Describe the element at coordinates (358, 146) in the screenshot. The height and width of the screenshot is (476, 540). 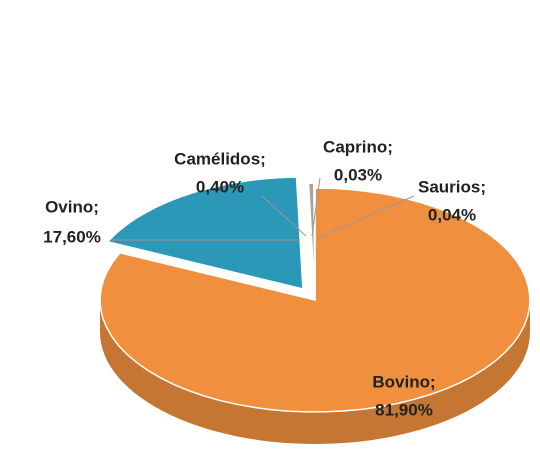
I see `category-label: Caprino;` at that location.